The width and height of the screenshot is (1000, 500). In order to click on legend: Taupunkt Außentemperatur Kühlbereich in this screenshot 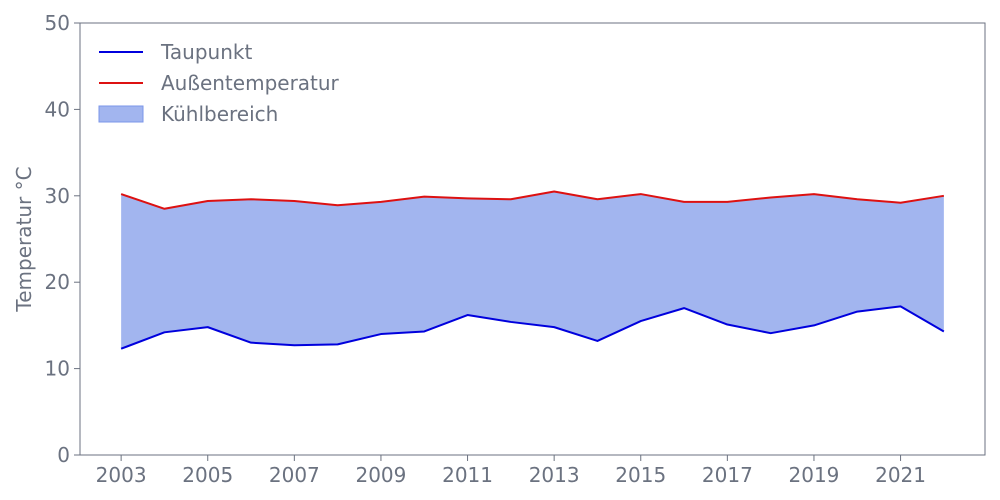, I will do `click(219, 83)`.